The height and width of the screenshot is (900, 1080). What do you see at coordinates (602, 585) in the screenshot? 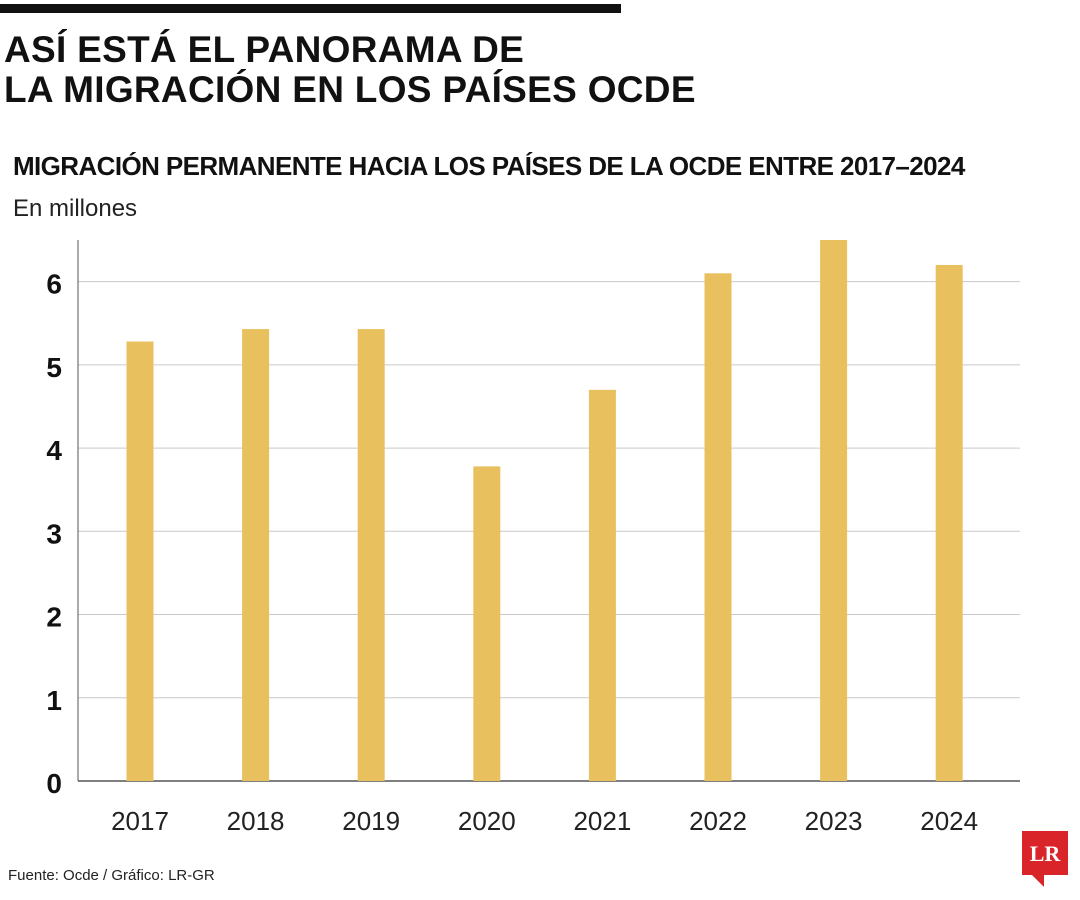
I see `bar-2021` at bounding box center [602, 585].